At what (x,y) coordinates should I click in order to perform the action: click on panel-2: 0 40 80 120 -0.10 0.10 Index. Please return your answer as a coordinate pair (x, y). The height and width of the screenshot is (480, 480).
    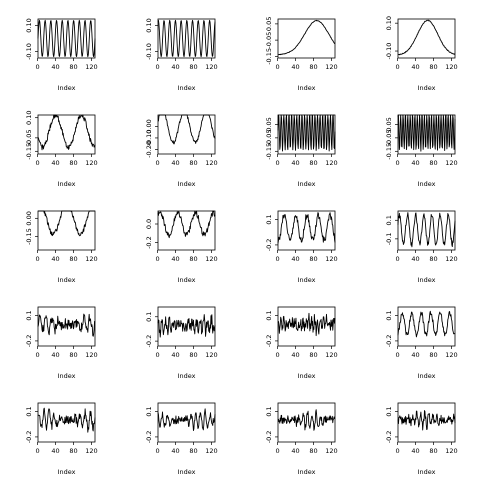
    Looking at the image, I should click on (181, 55).